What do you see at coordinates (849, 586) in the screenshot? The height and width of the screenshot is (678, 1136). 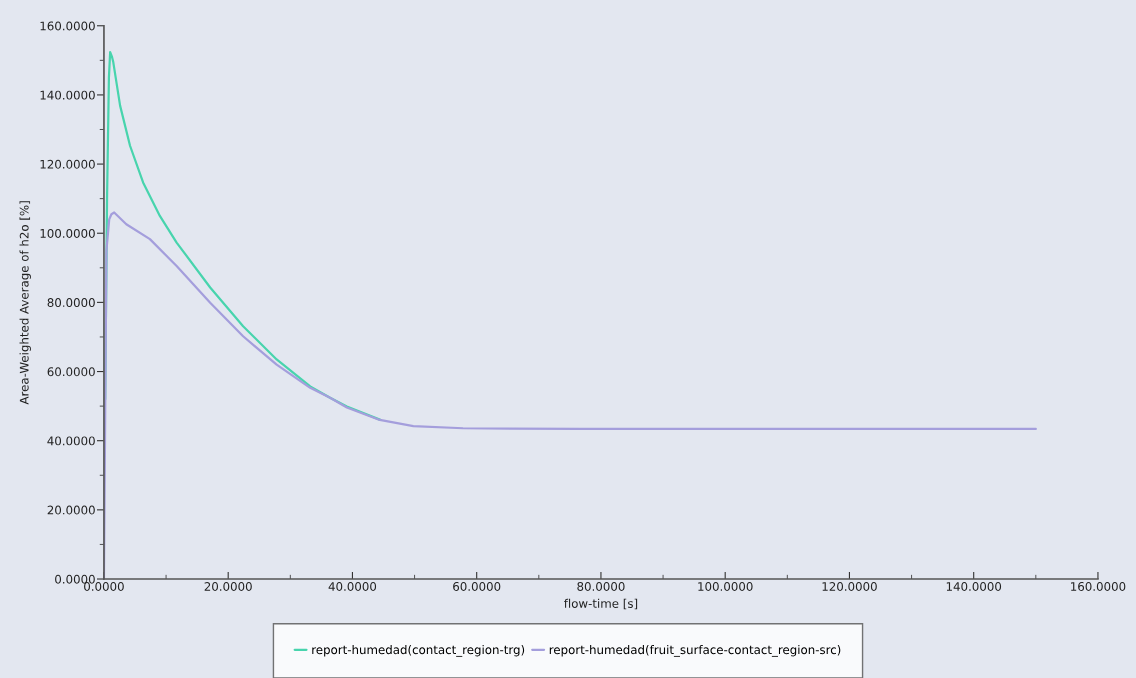 I see `x-tick-label: 120.0000` at bounding box center [849, 586].